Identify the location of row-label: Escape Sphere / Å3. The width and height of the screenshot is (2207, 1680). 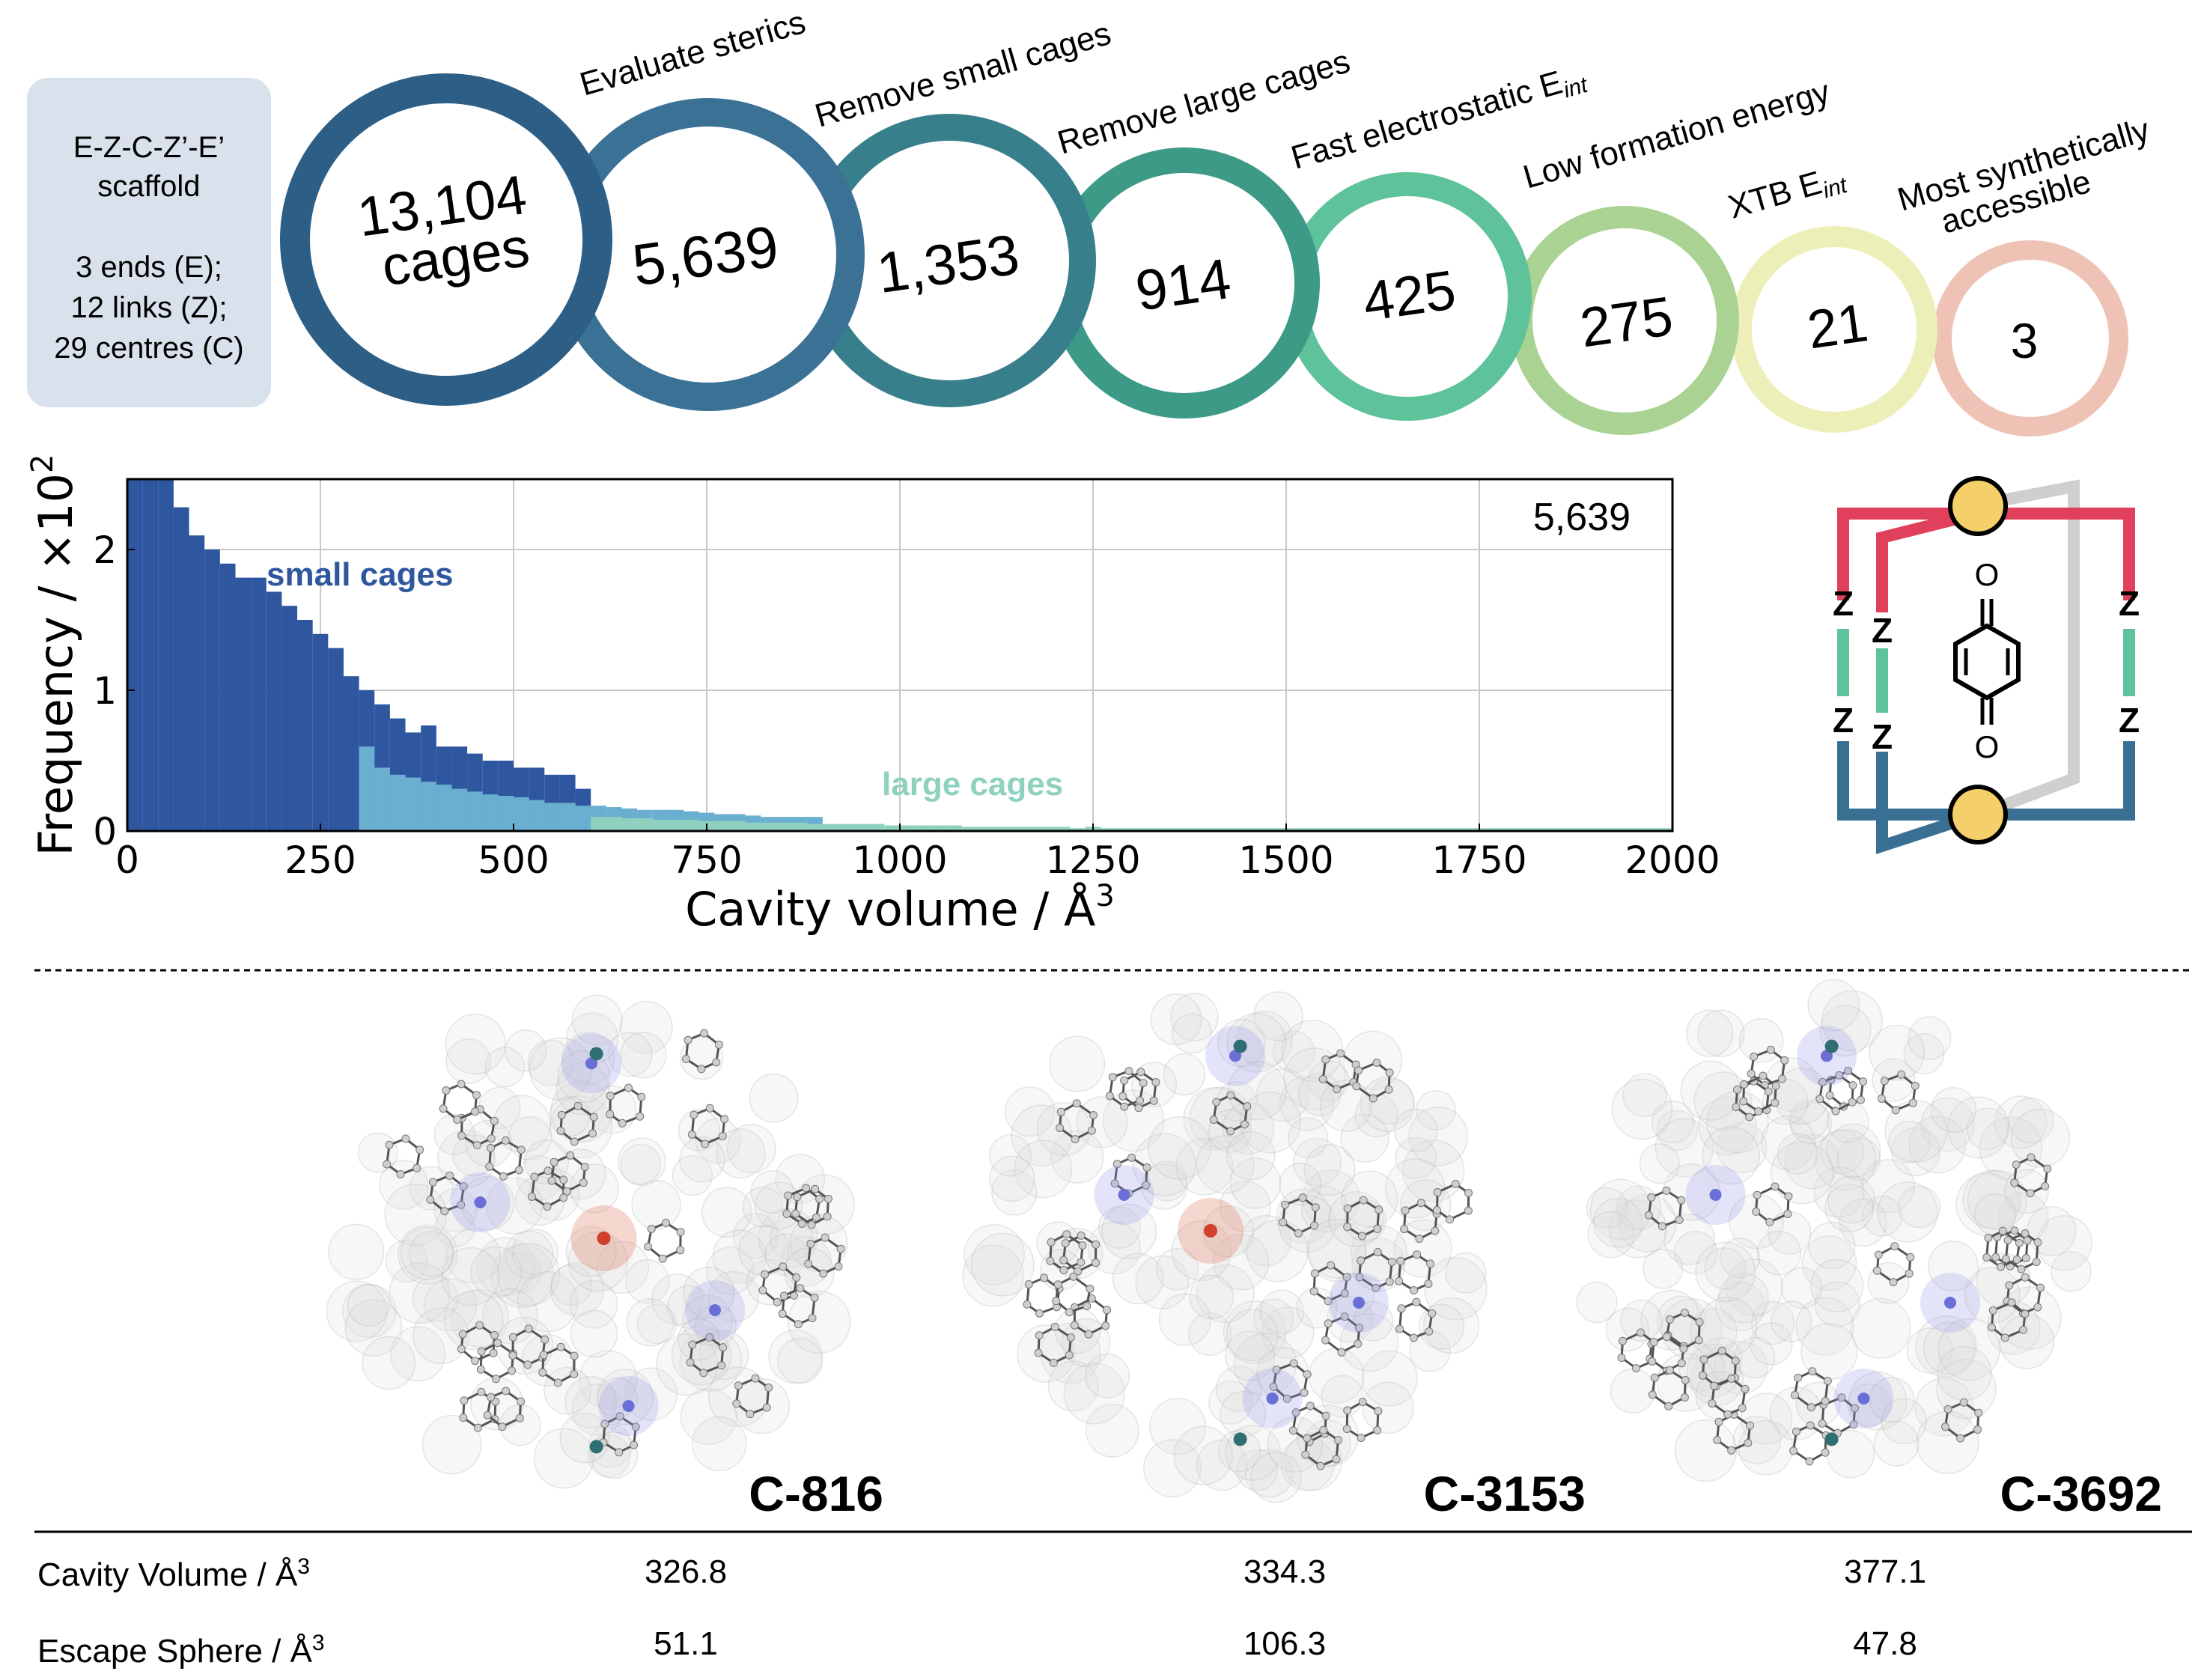
(181, 1650).